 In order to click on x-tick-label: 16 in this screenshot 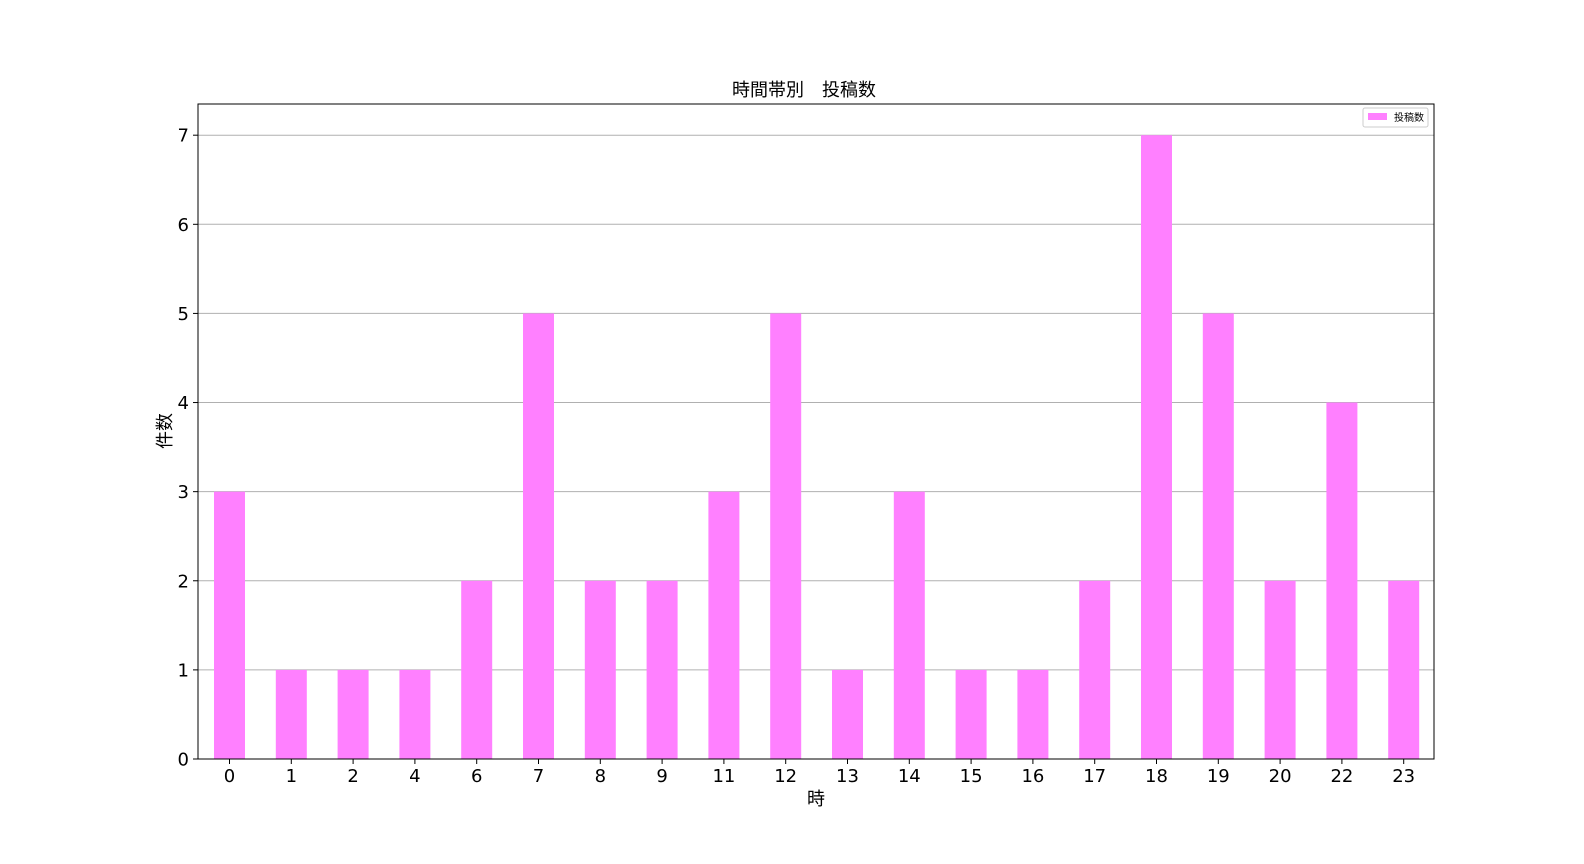, I will do `click(1032, 776)`.